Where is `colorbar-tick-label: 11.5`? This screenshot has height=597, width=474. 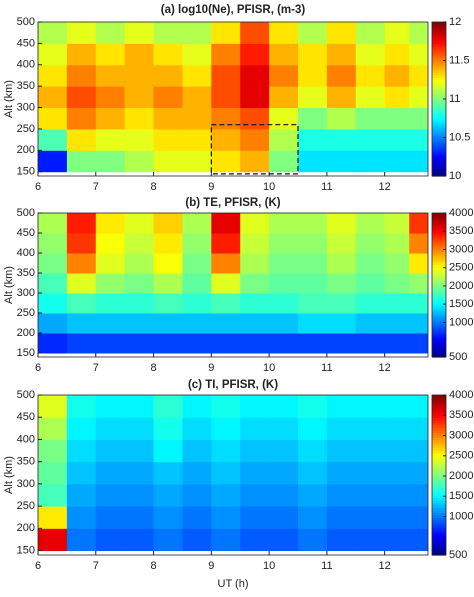
colorbar-tick-label: 11.5 is located at coordinates (459, 60).